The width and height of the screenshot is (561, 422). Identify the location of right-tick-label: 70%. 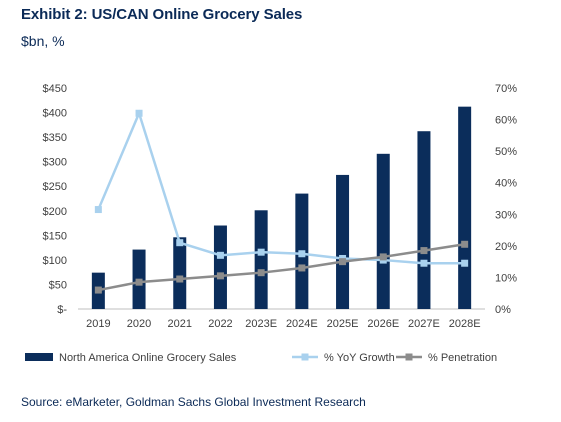
(506, 89).